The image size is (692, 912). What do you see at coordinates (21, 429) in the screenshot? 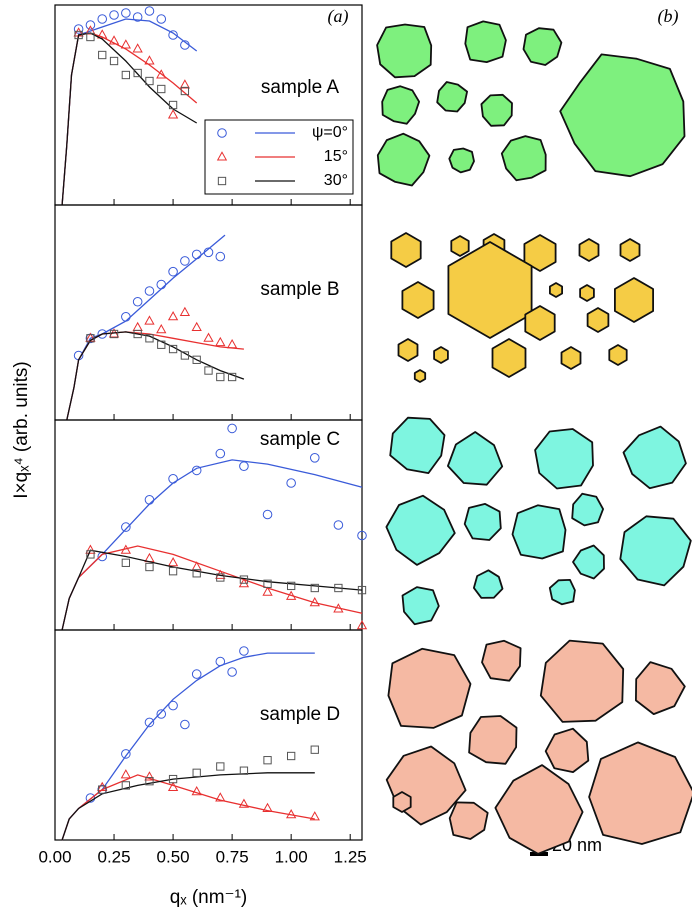
I see `y-axis-label: I×qₓ⁴ (arb. units)` at bounding box center [21, 429].